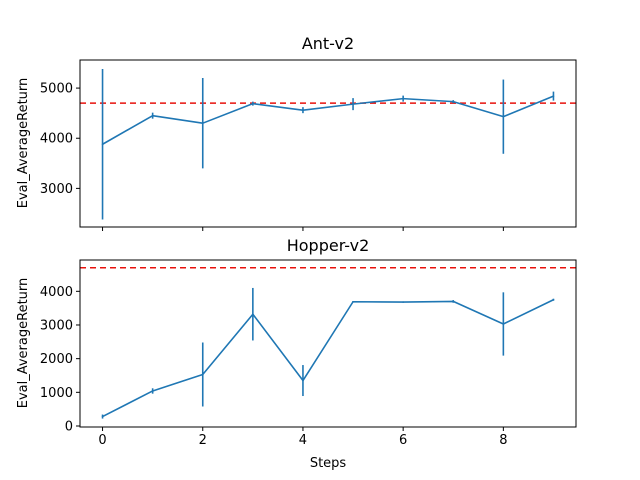 The height and width of the screenshot is (480, 640). What do you see at coordinates (303, 440) in the screenshot?
I see `x-tick-label: 4` at bounding box center [303, 440].